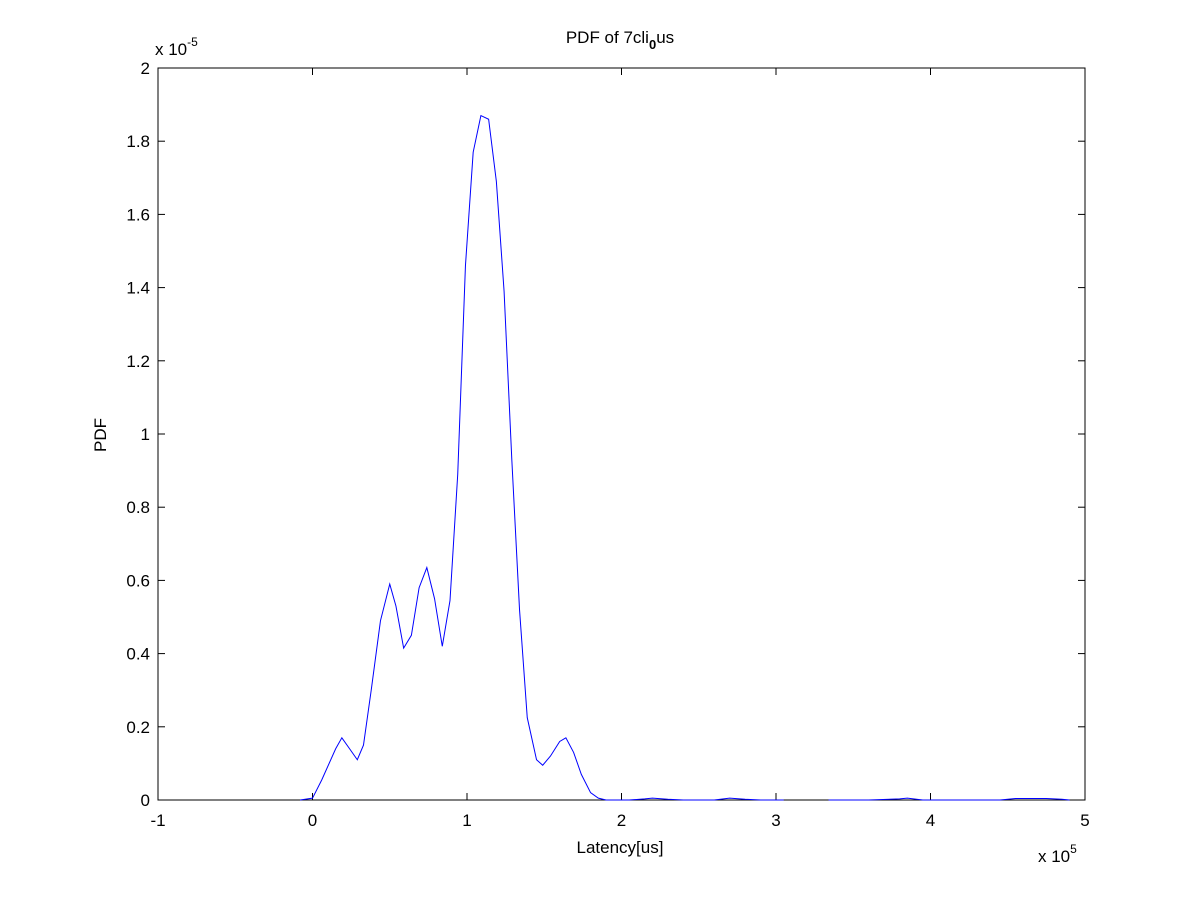  What do you see at coordinates (312, 820) in the screenshot?
I see `x-tick-label: 0` at bounding box center [312, 820].